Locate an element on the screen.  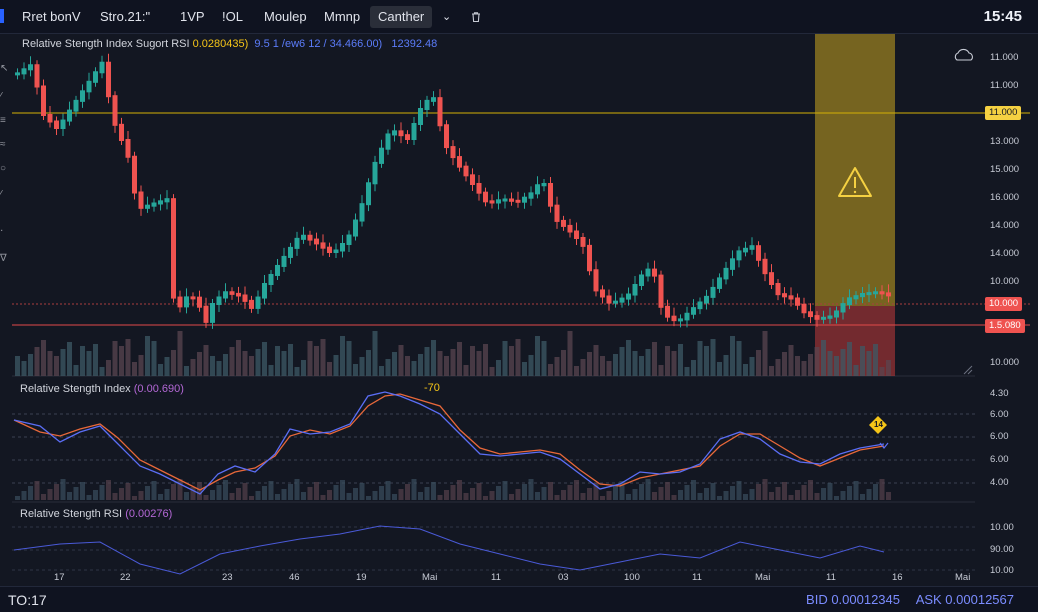
rsi-panel-legend: Relative Stength Index (0.00.690) is located at coordinates (102, 389).